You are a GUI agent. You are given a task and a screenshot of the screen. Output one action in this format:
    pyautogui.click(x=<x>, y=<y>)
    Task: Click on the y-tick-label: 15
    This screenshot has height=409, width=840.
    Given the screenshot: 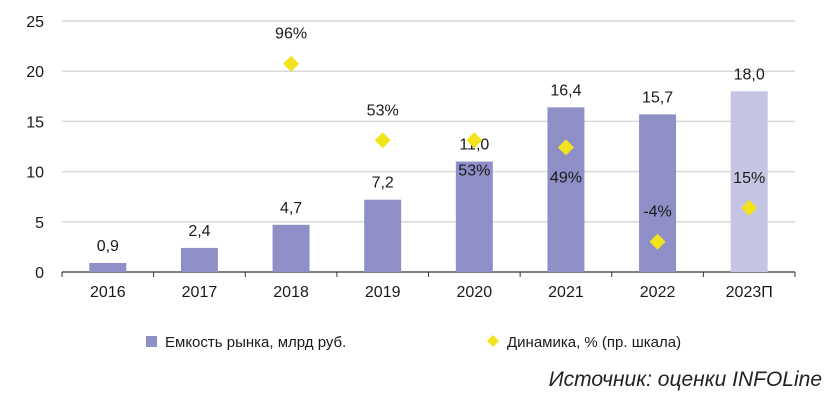 What is the action you would take?
    pyautogui.click(x=35, y=122)
    